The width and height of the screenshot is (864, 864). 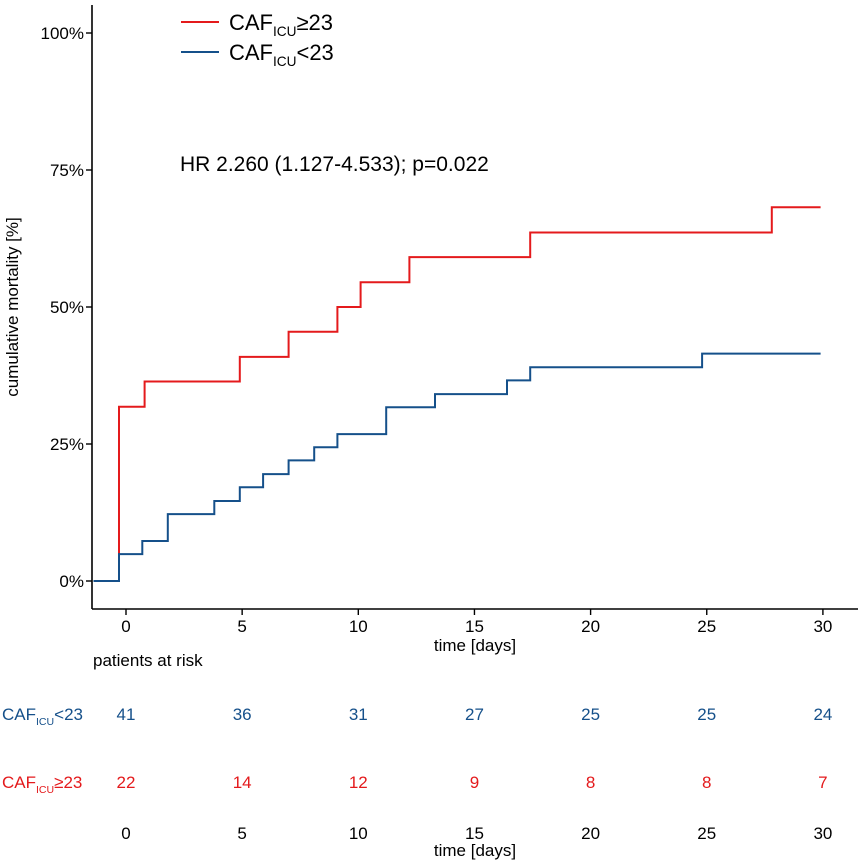 What do you see at coordinates (126, 714) in the screenshot?
I see `risk-count: 41` at bounding box center [126, 714].